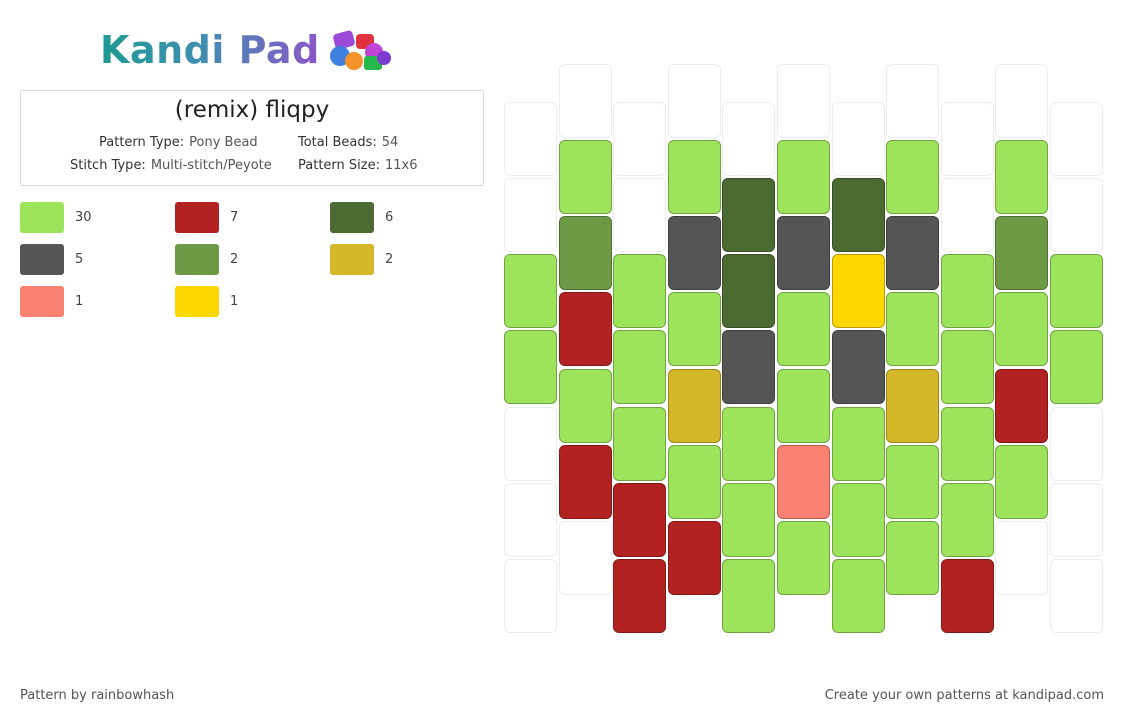  What do you see at coordinates (360, 50) in the screenshot?
I see `bead-cluster-icon` at bounding box center [360, 50].